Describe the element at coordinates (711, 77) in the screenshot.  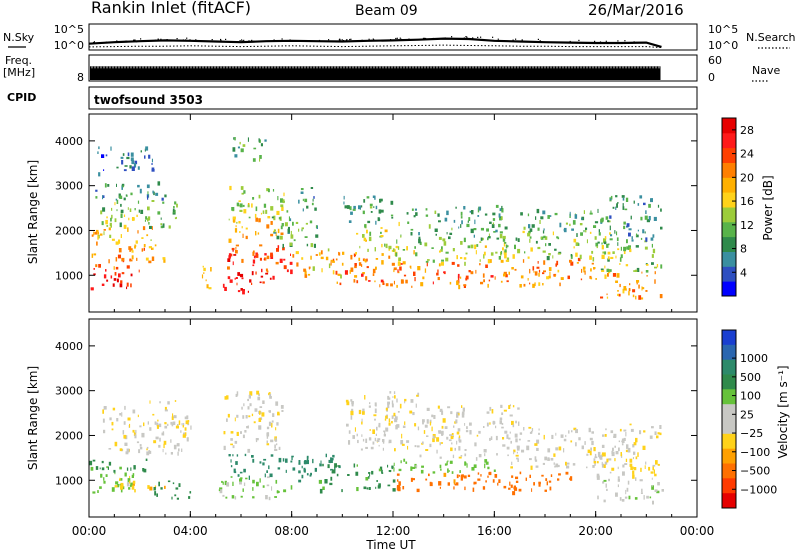
I see `nave-y-tick-bottom: 0` at that location.